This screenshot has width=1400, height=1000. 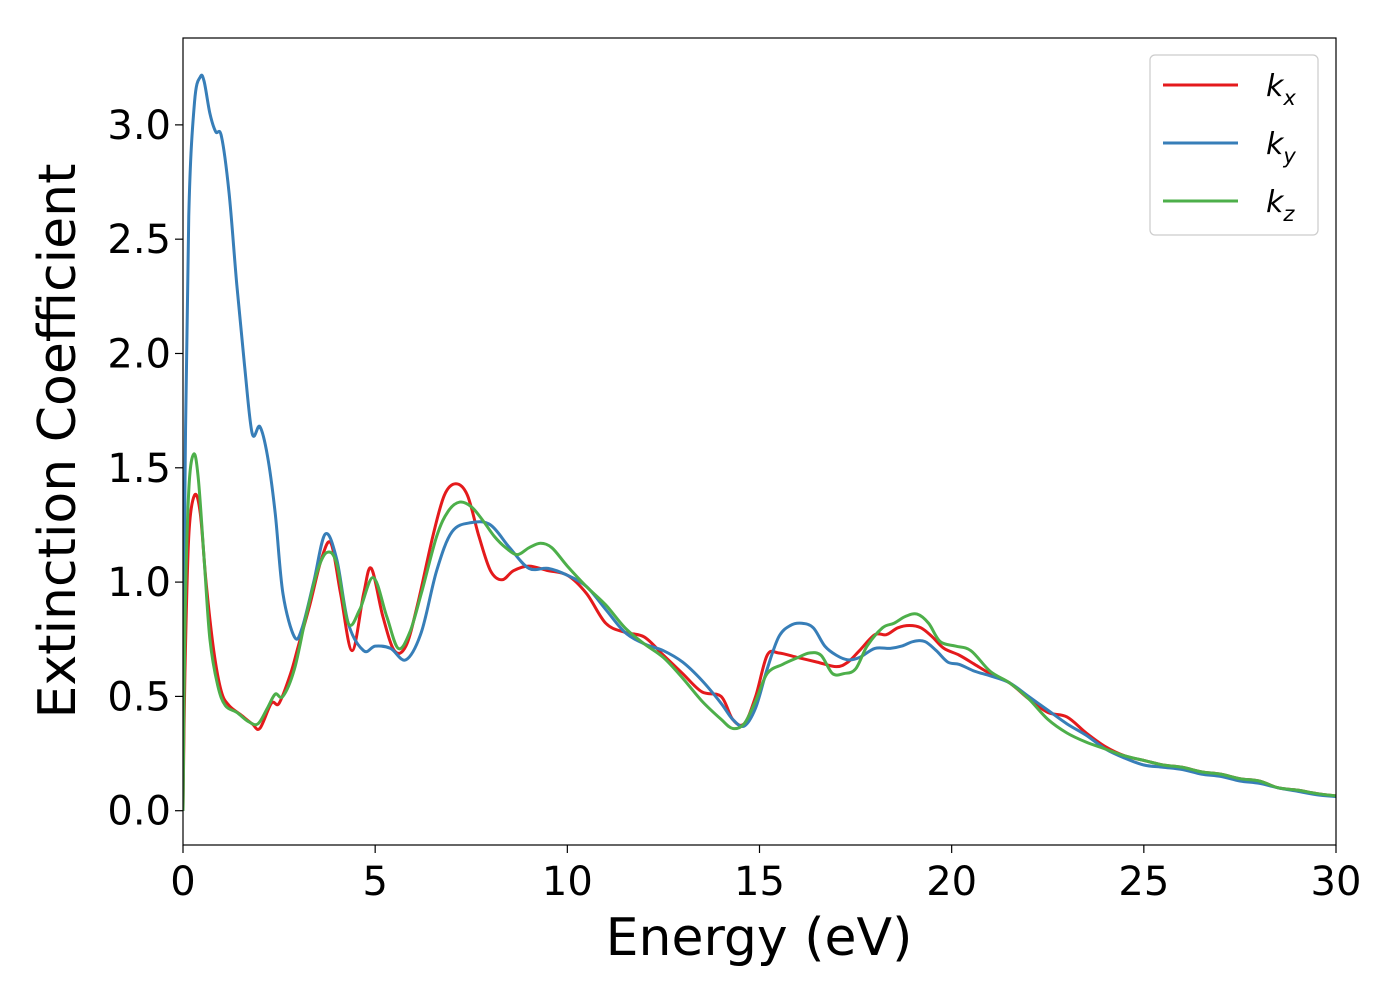 I want to click on x-tick-label: 25, so click(x=1143, y=882).